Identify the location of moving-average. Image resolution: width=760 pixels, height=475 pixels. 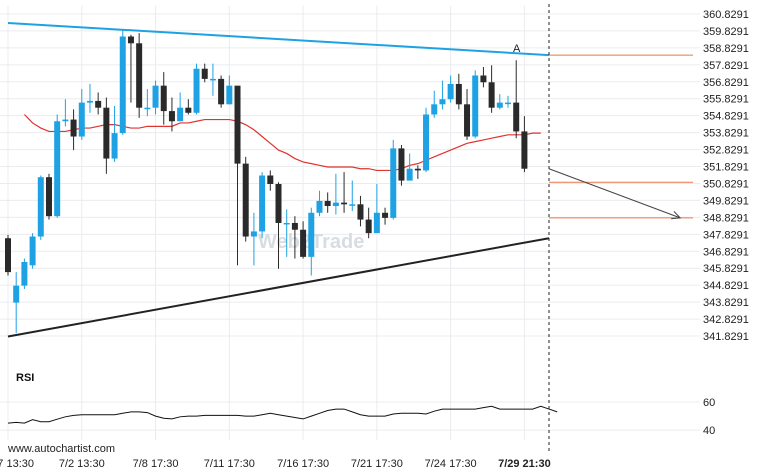
(282, 143).